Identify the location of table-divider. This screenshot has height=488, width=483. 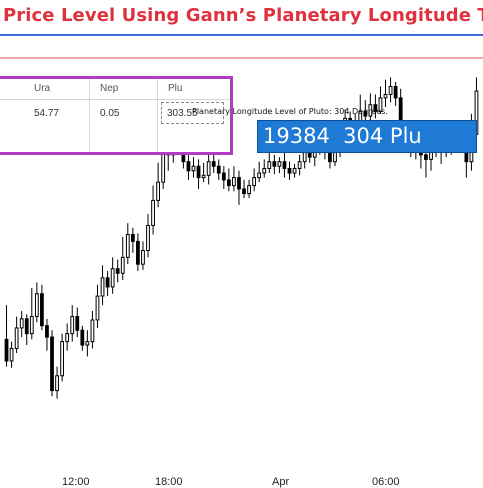
(115, 99).